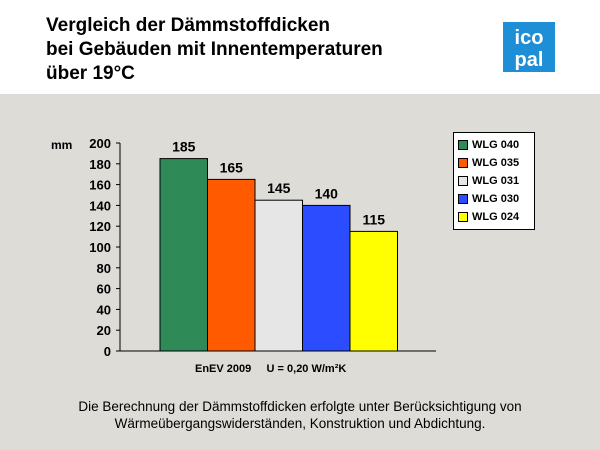  I want to click on x-axis-label: EnEV 2009 U = 0,20 W/m²K, so click(271, 369).